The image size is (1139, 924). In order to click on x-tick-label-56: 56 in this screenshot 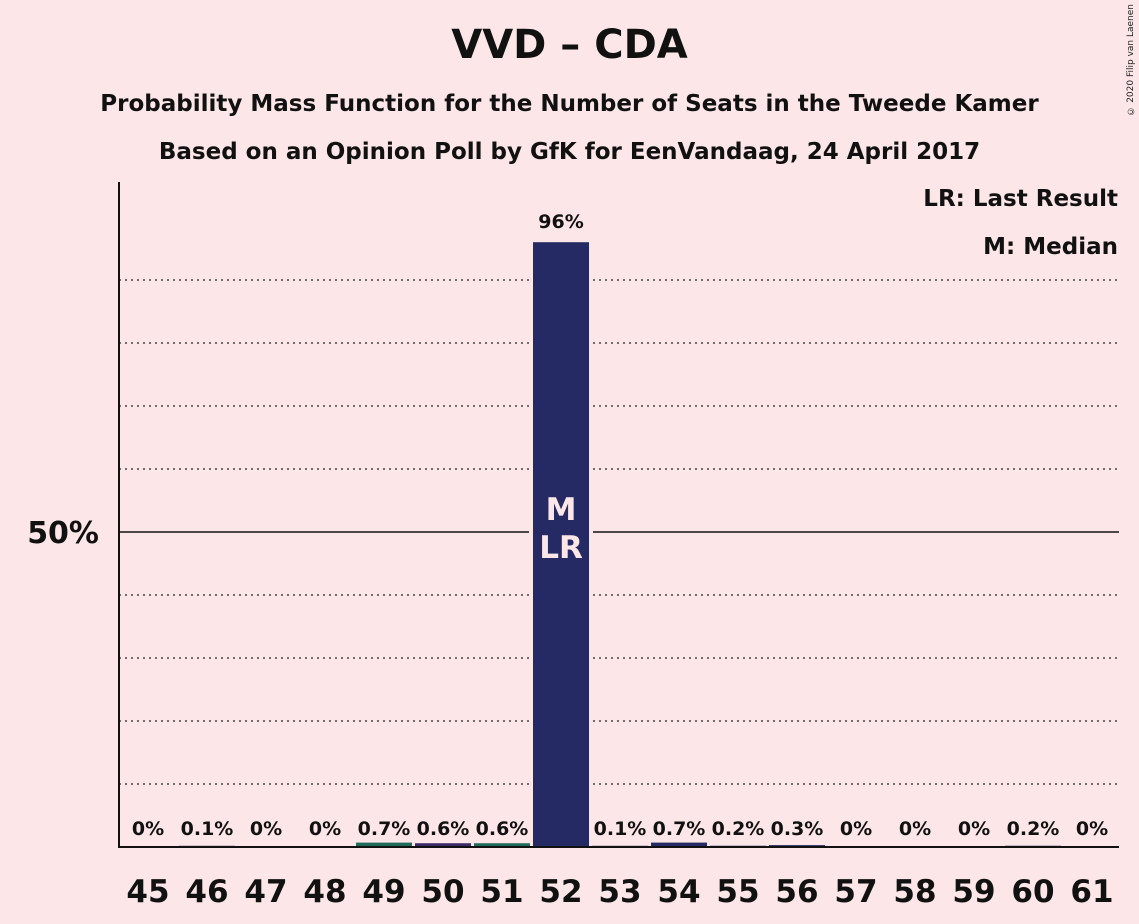, I will do `click(796, 892)`.